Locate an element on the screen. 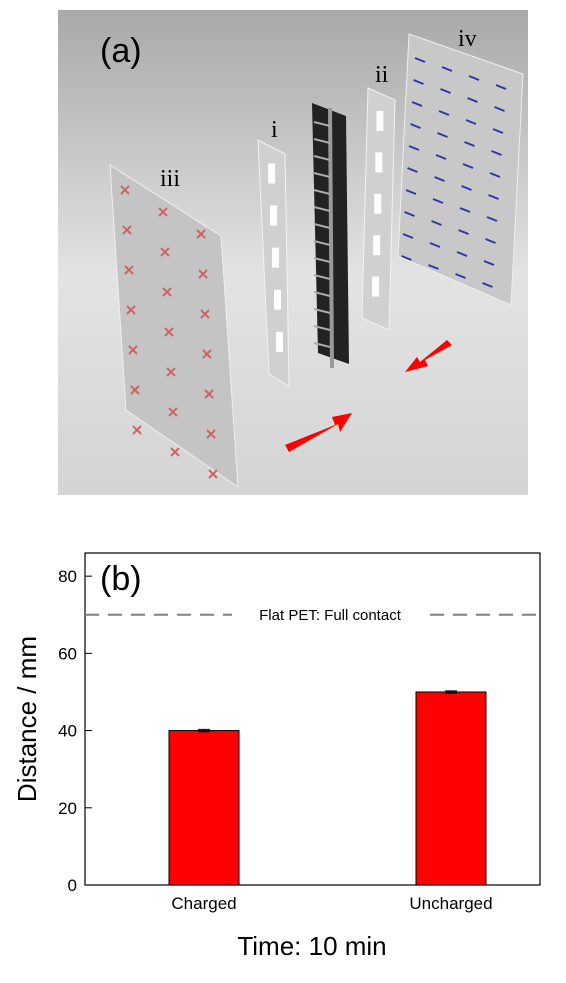 The width and height of the screenshot is (566, 983). y-tick-label: 20 is located at coordinates (67, 808).